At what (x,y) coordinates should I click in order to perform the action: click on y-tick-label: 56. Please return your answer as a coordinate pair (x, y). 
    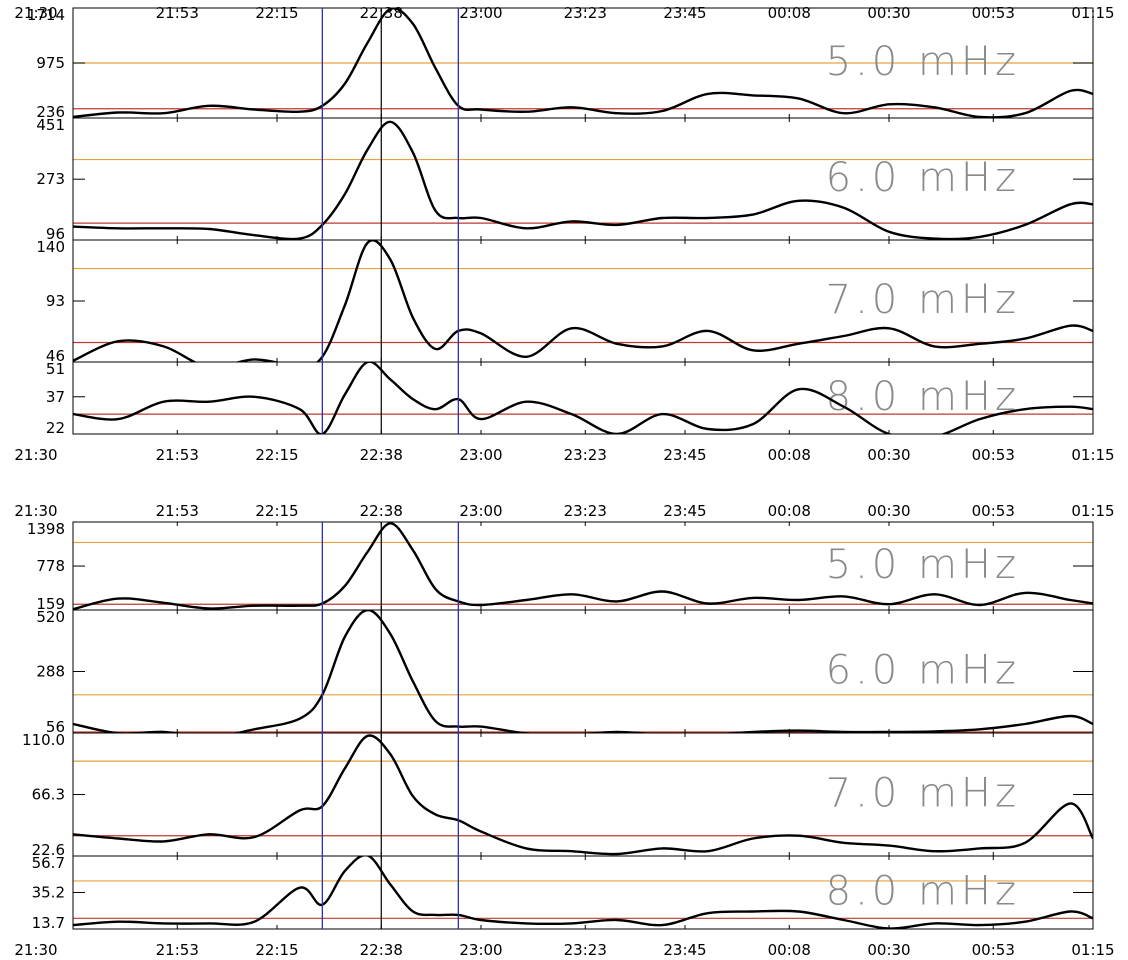
    Looking at the image, I should click on (55, 727).